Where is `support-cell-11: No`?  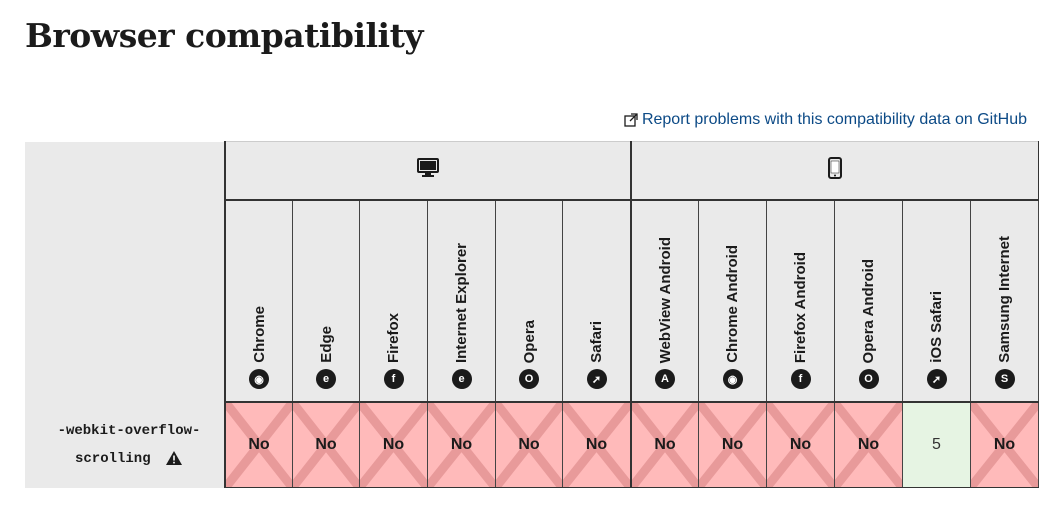 support-cell-11: No is located at coordinates (1004, 445).